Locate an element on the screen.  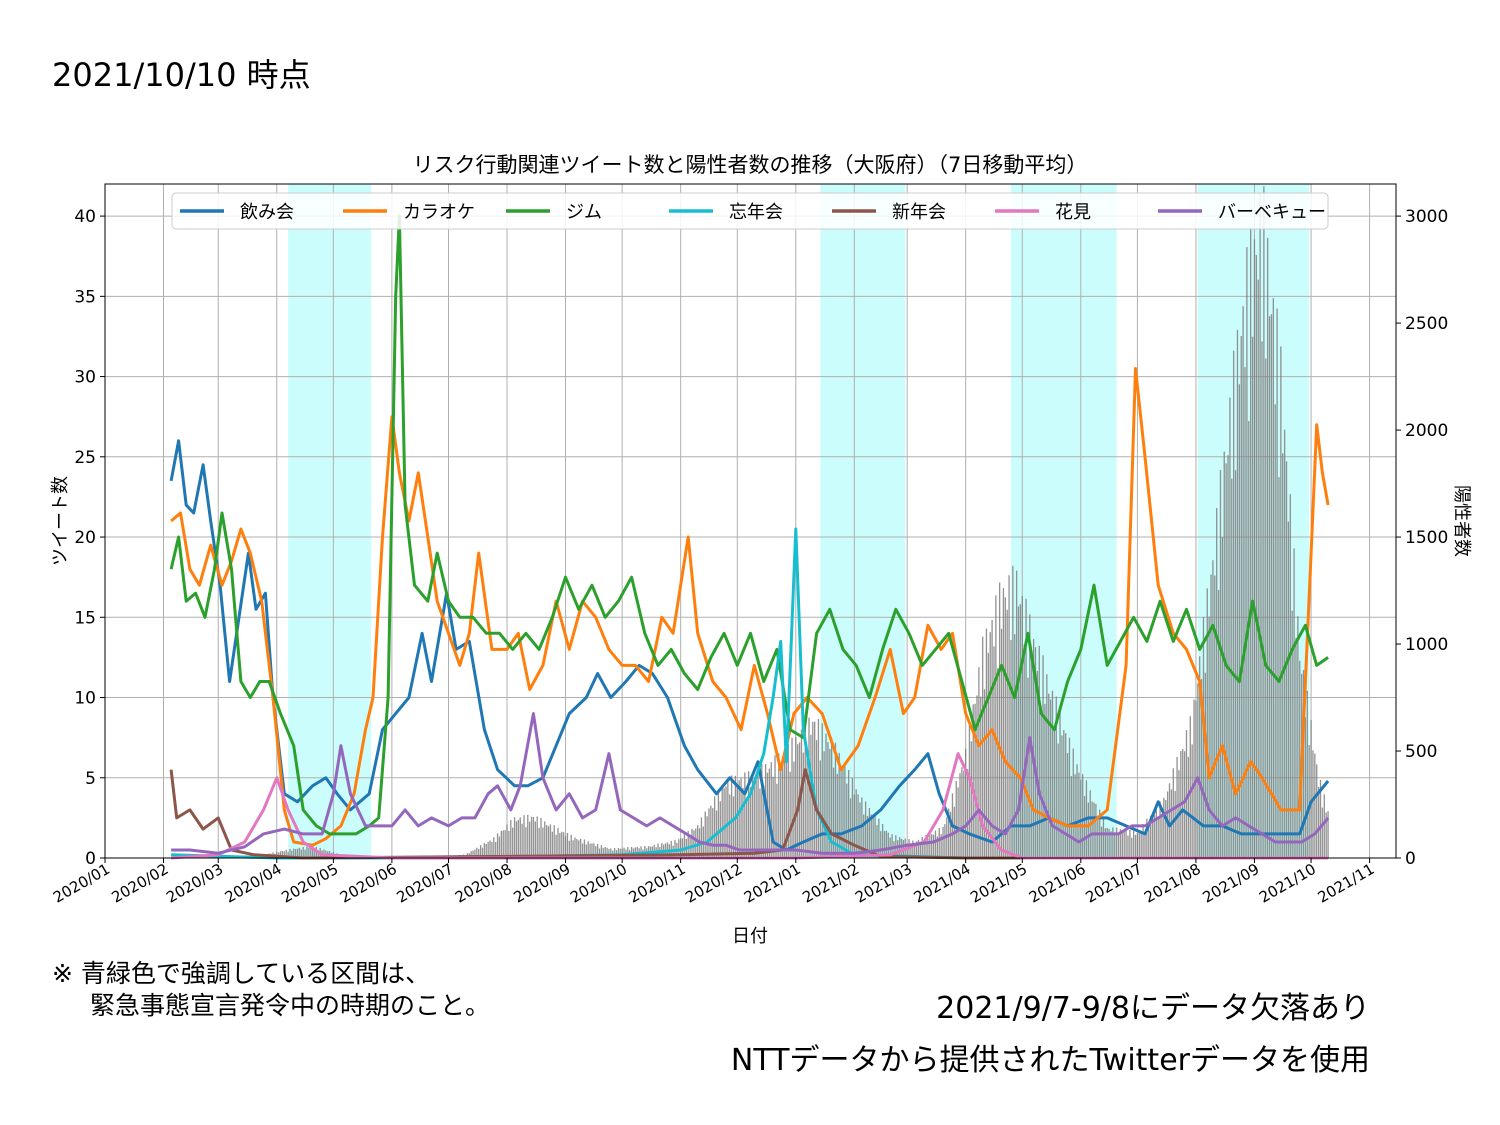
legend: 飲み会 カラオケ ジム 忘年会 新年会 花見 バーベキュー is located at coordinates (750, 211).